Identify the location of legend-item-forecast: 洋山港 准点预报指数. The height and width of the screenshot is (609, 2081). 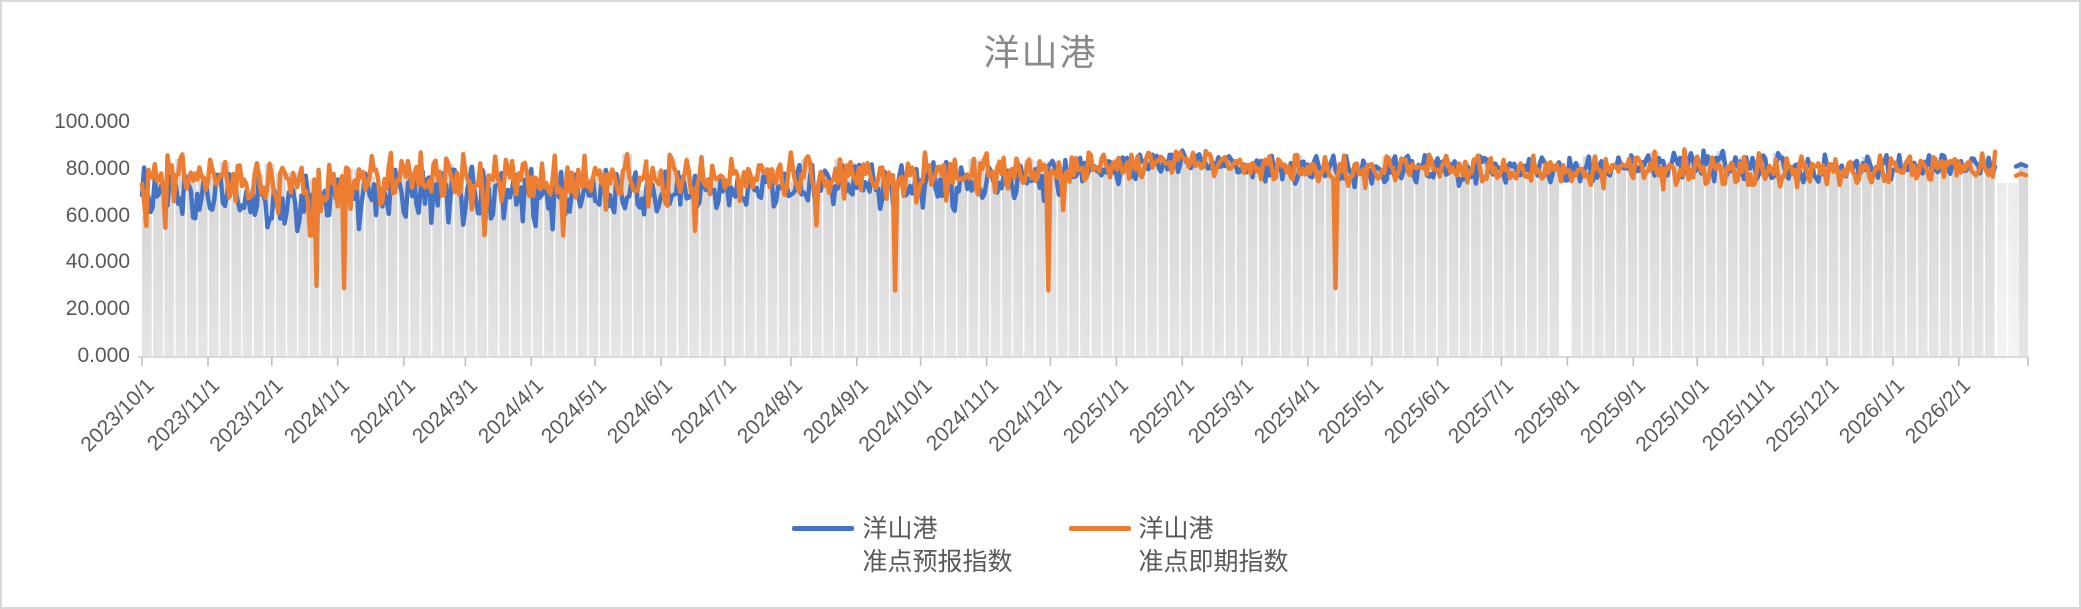
(902, 546).